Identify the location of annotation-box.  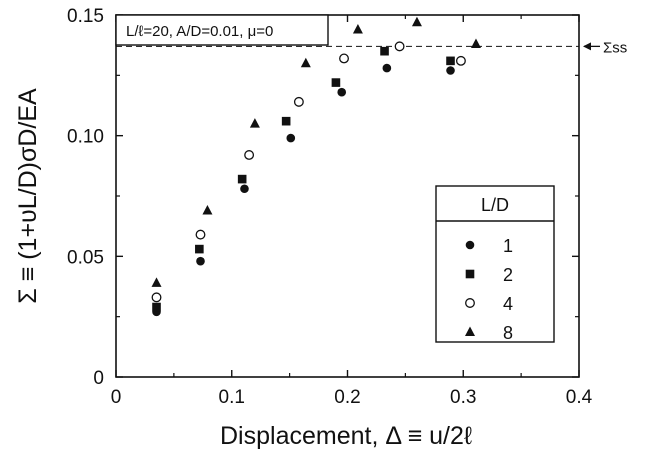
(222, 30).